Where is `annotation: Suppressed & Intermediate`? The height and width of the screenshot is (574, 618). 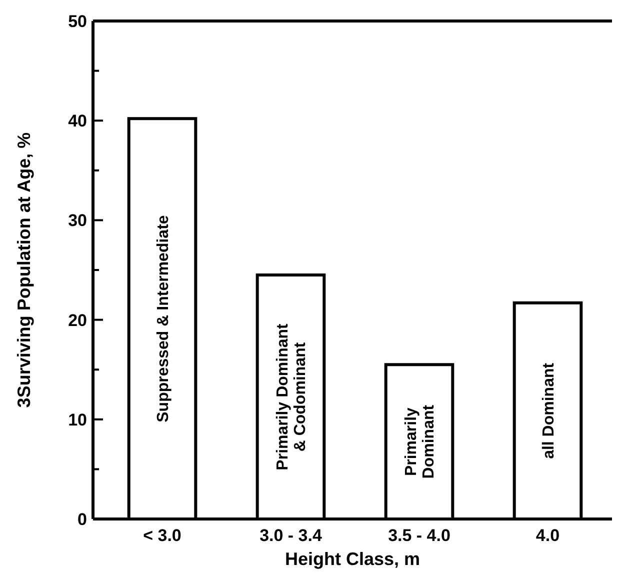 annotation: Suppressed & Intermediate is located at coordinates (163, 318).